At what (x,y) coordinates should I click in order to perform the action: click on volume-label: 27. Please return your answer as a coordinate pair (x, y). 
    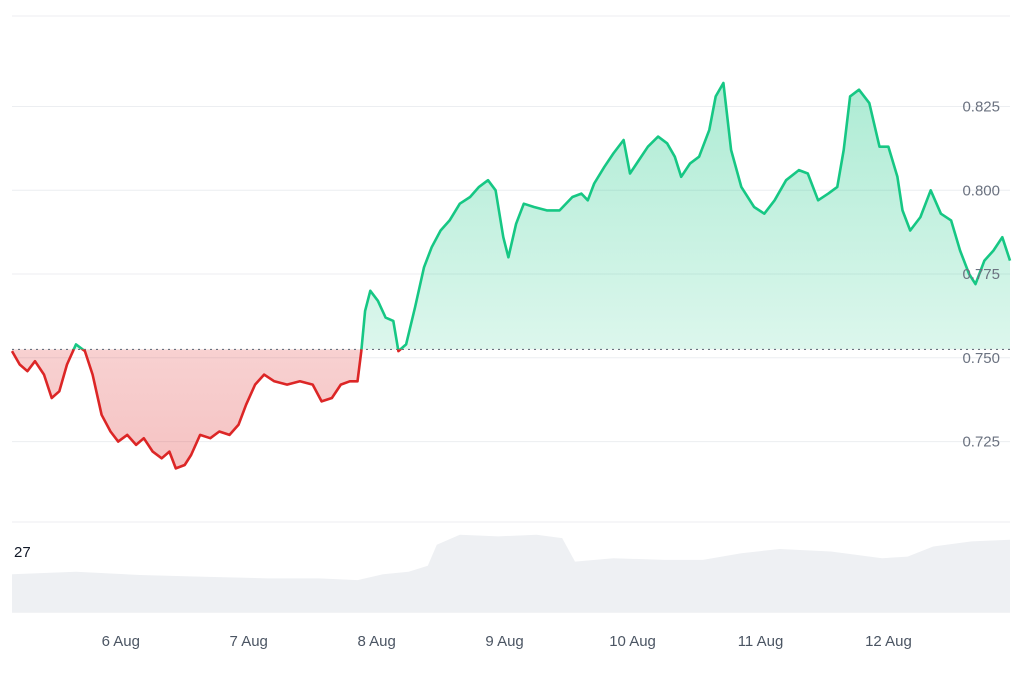
    Looking at the image, I should click on (22, 552).